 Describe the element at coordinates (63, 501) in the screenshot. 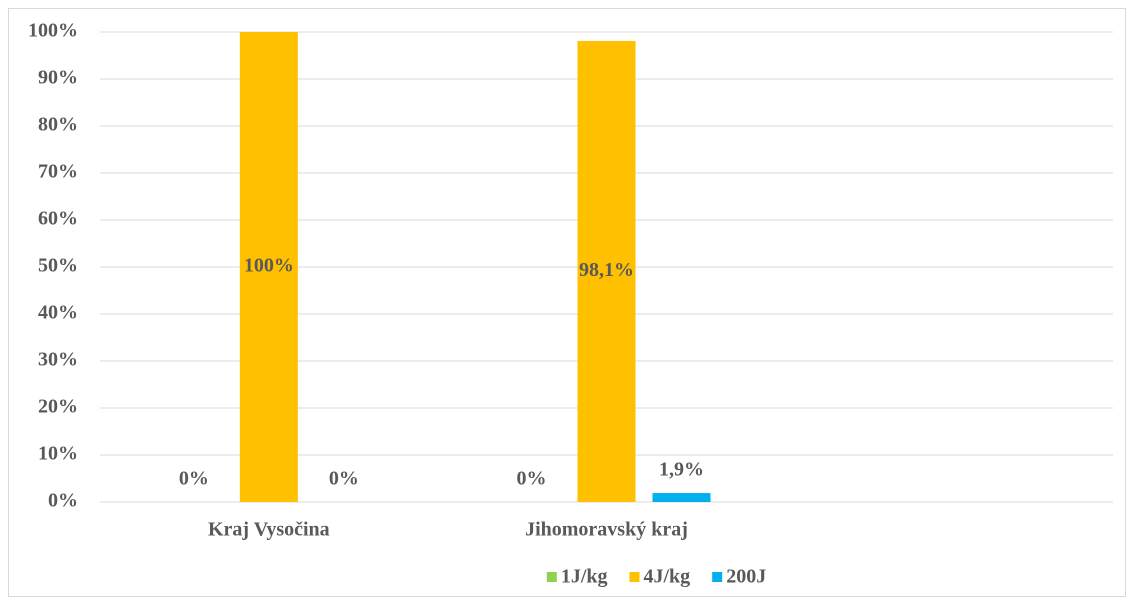

I see `y-tick-label: 0%` at that location.